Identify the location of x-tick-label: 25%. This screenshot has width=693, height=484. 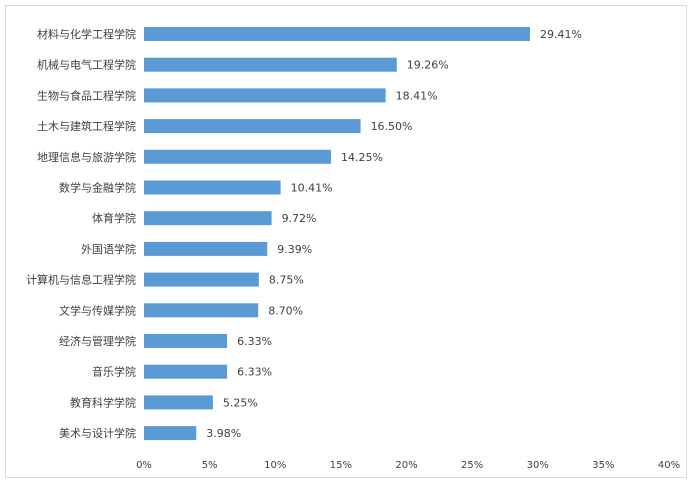
(472, 465).